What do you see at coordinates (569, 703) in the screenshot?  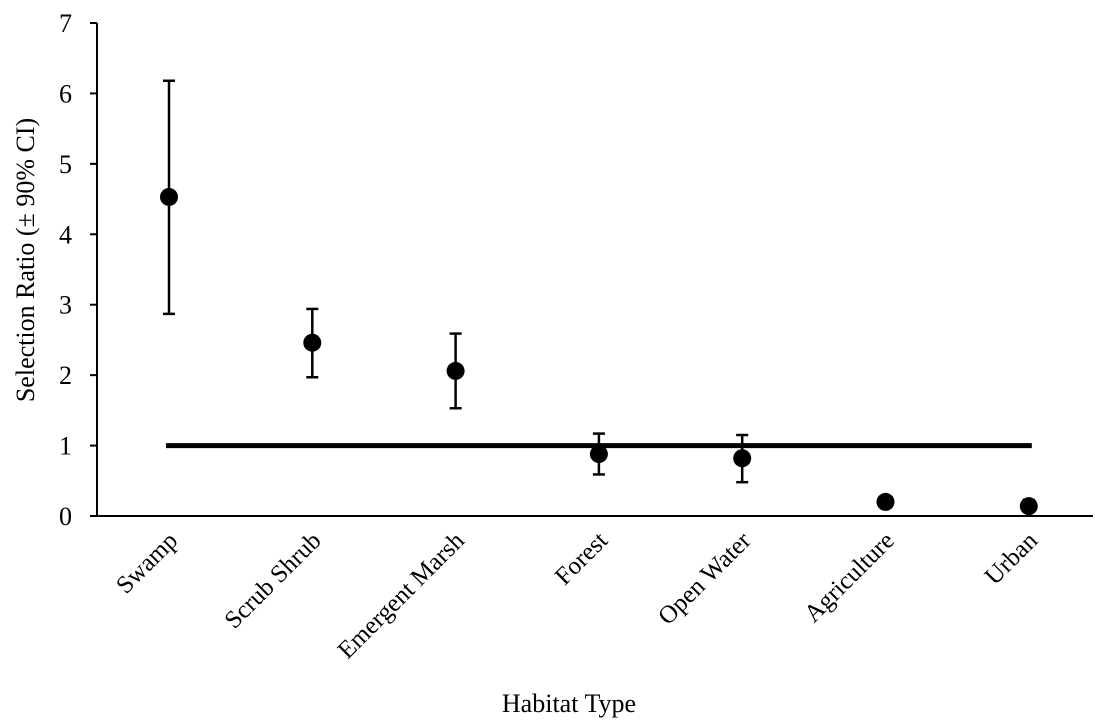 I see `x-axis-title: Habitat Type` at bounding box center [569, 703].